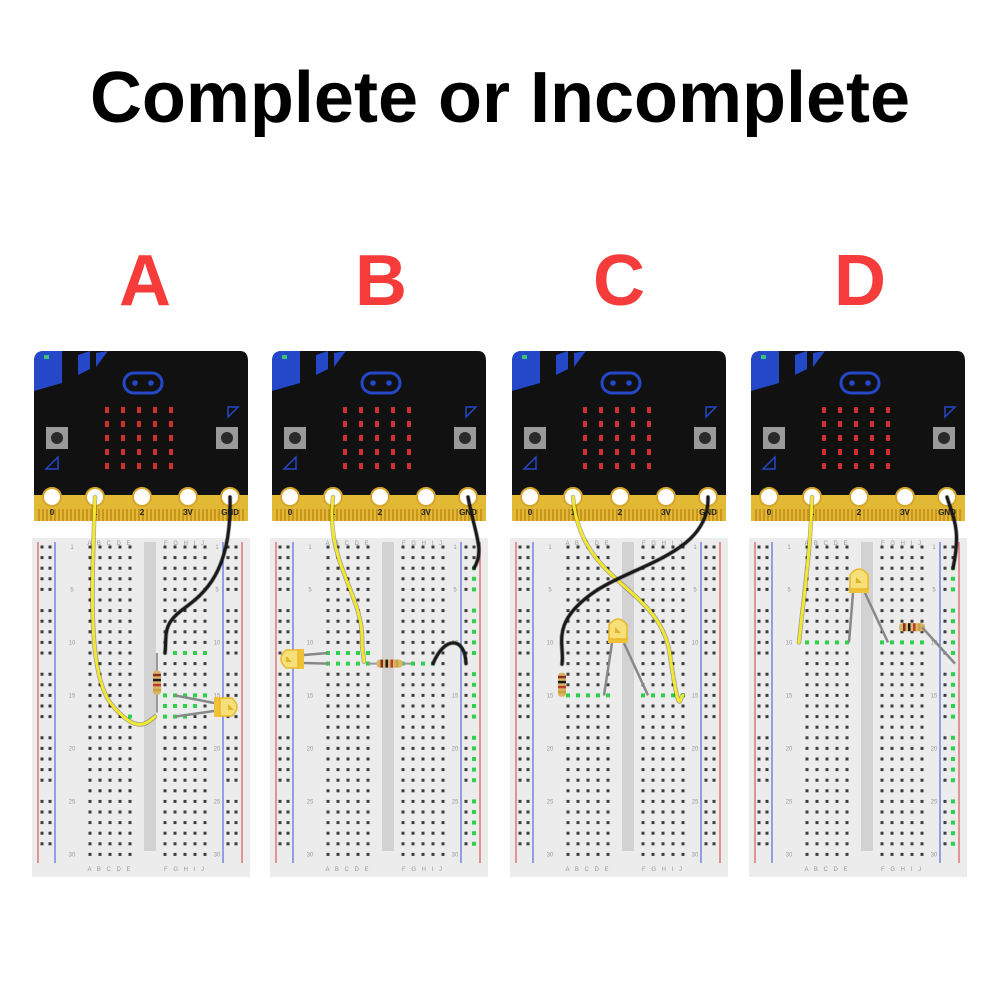 The width and height of the screenshot is (1000, 1000). I want to click on resistor, so click(157, 683).